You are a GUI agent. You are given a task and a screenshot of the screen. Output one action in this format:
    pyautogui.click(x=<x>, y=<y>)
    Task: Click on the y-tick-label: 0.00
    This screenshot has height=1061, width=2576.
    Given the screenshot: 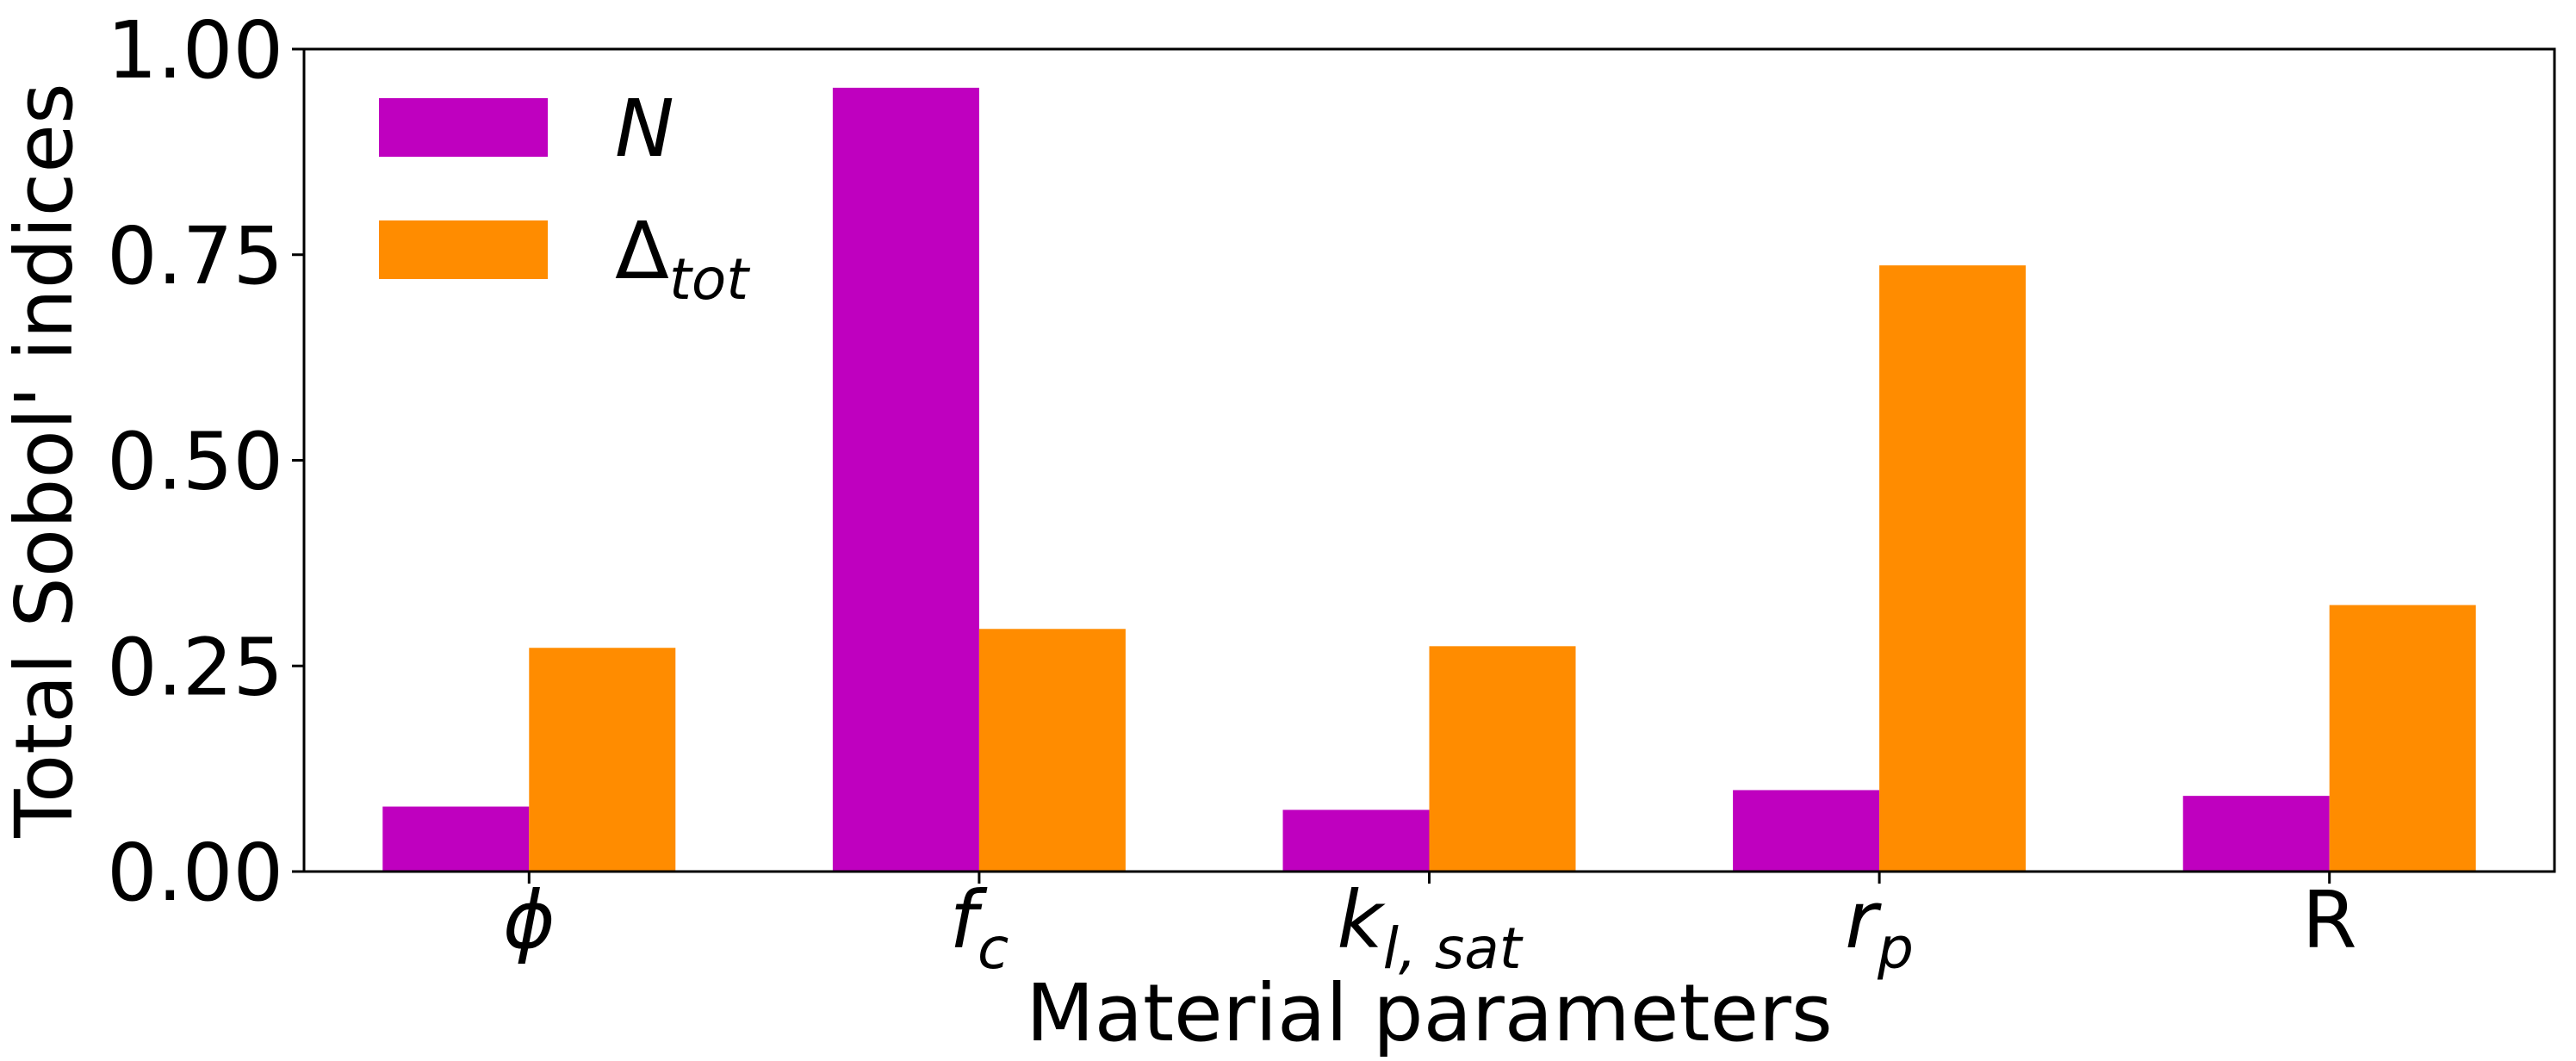 What is the action you would take?
    pyautogui.click(x=195, y=873)
    